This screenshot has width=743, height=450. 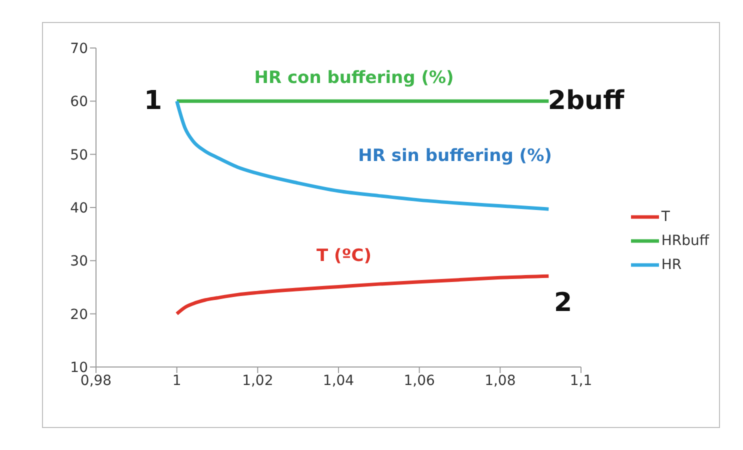 I want to click on y-tick-label: 20, so click(x=79, y=314).